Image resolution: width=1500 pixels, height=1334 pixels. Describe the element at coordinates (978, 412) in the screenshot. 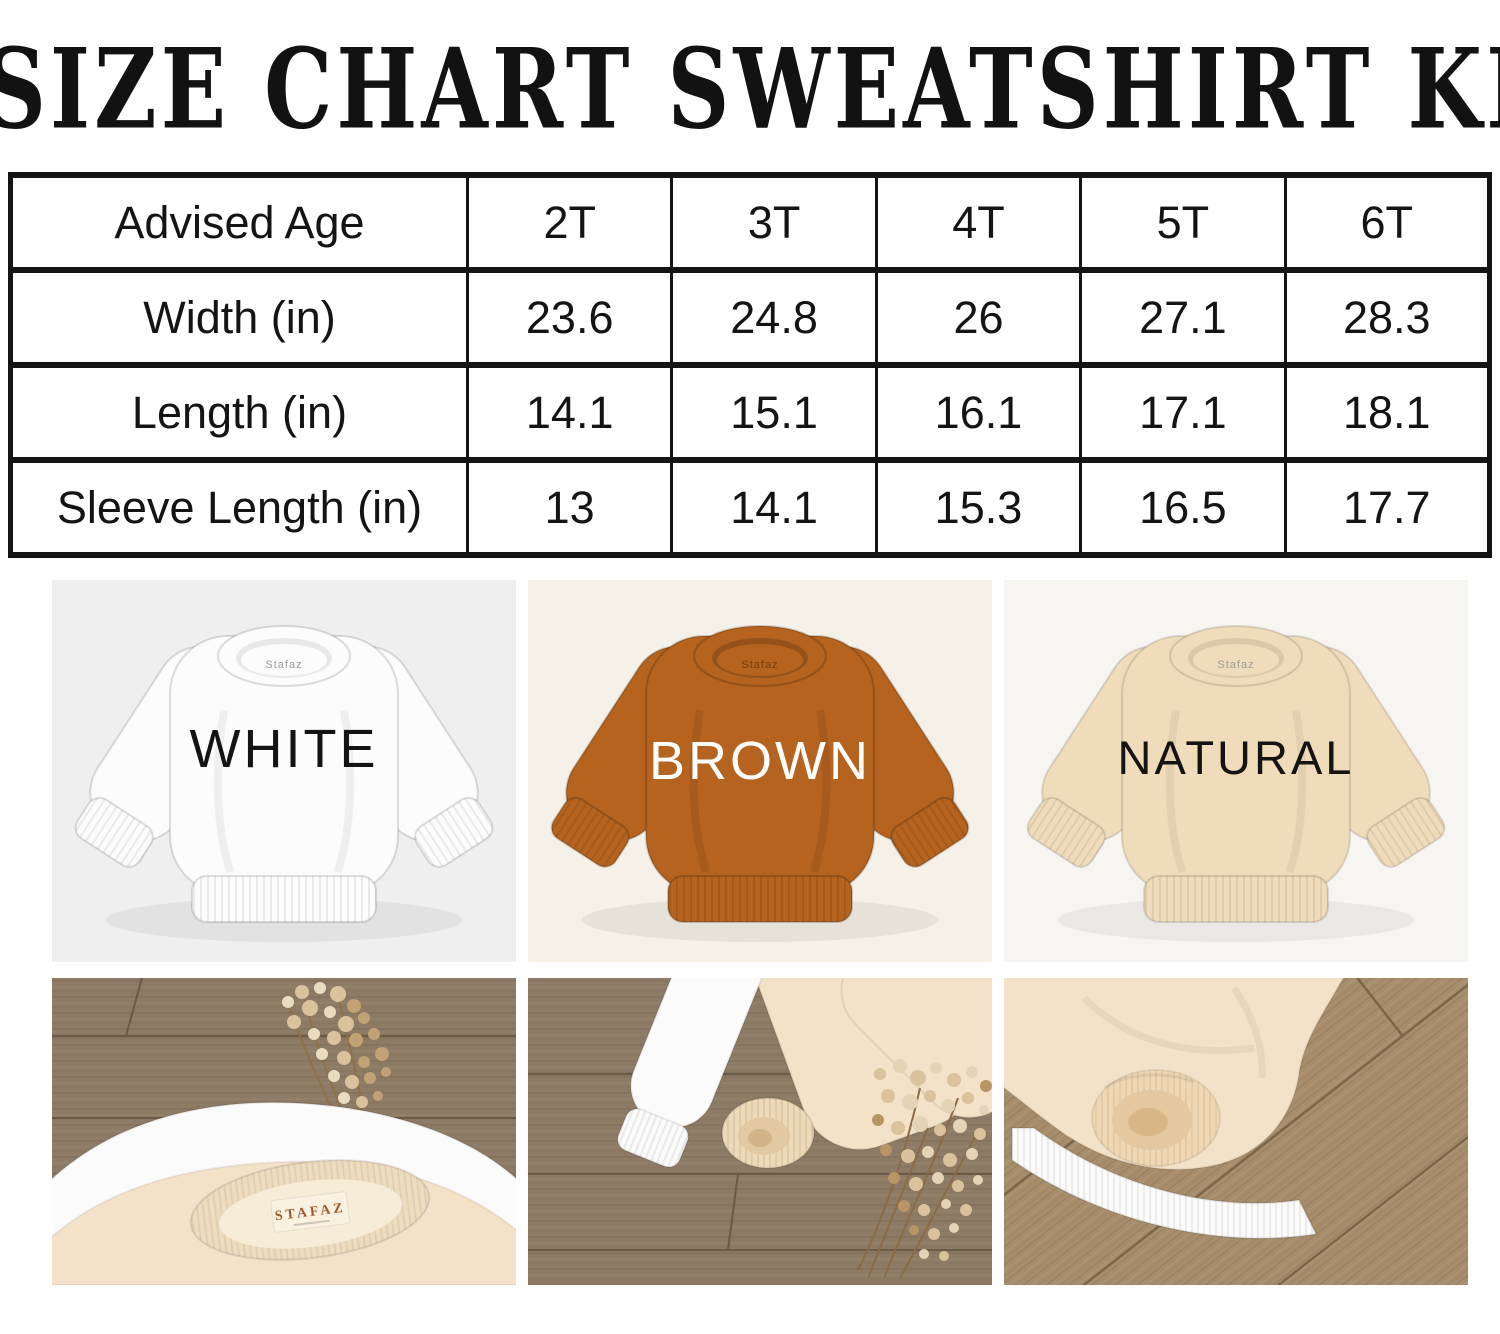

I see `value-cell: 16.1` at that location.